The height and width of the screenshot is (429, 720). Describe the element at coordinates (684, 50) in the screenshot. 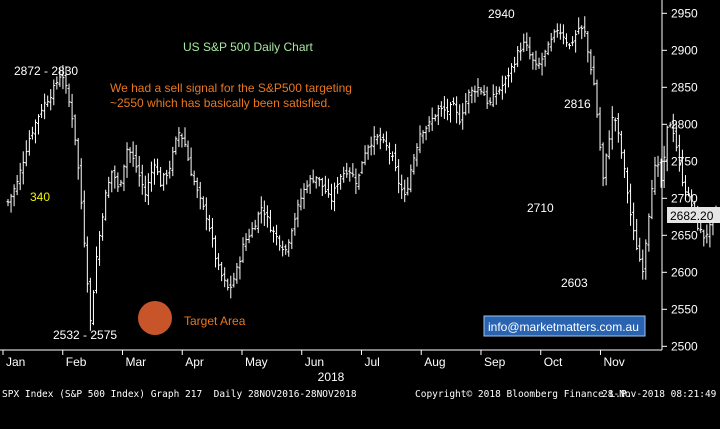

I see `y-tick-label: 2900` at that location.